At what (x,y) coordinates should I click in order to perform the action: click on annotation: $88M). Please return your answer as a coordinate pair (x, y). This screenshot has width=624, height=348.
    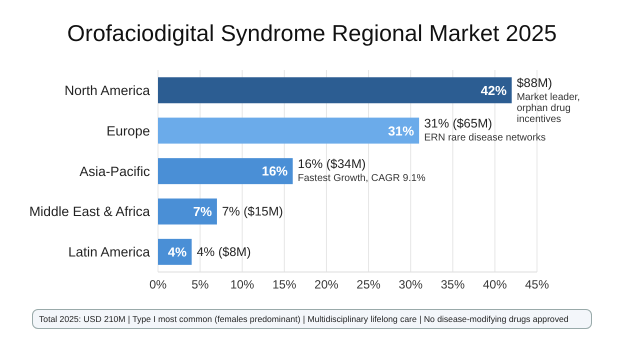
    Looking at the image, I should click on (534, 83).